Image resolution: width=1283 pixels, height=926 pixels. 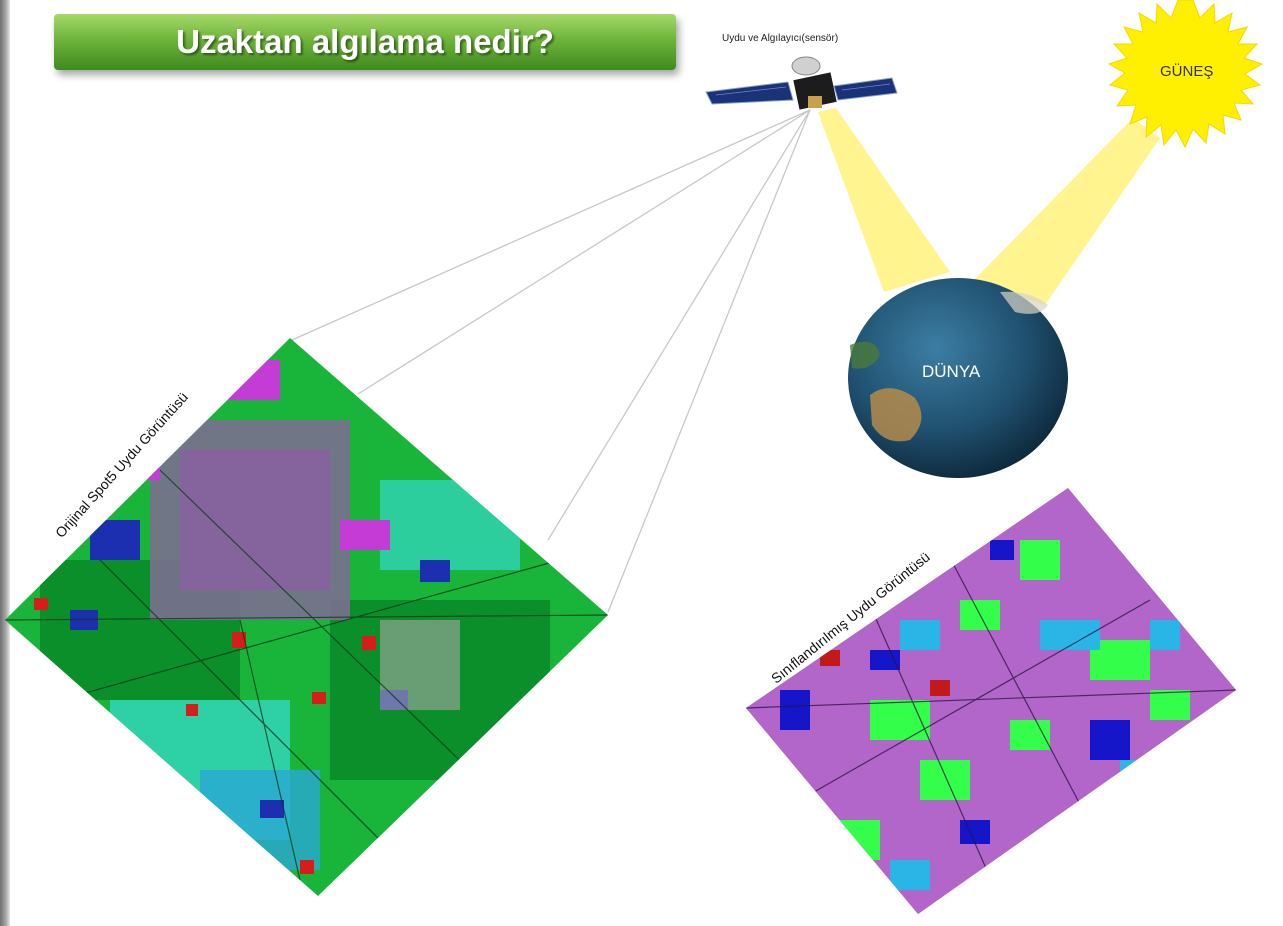 What do you see at coordinates (884, 200) in the screenshot?
I see `reflected-beam` at bounding box center [884, 200].